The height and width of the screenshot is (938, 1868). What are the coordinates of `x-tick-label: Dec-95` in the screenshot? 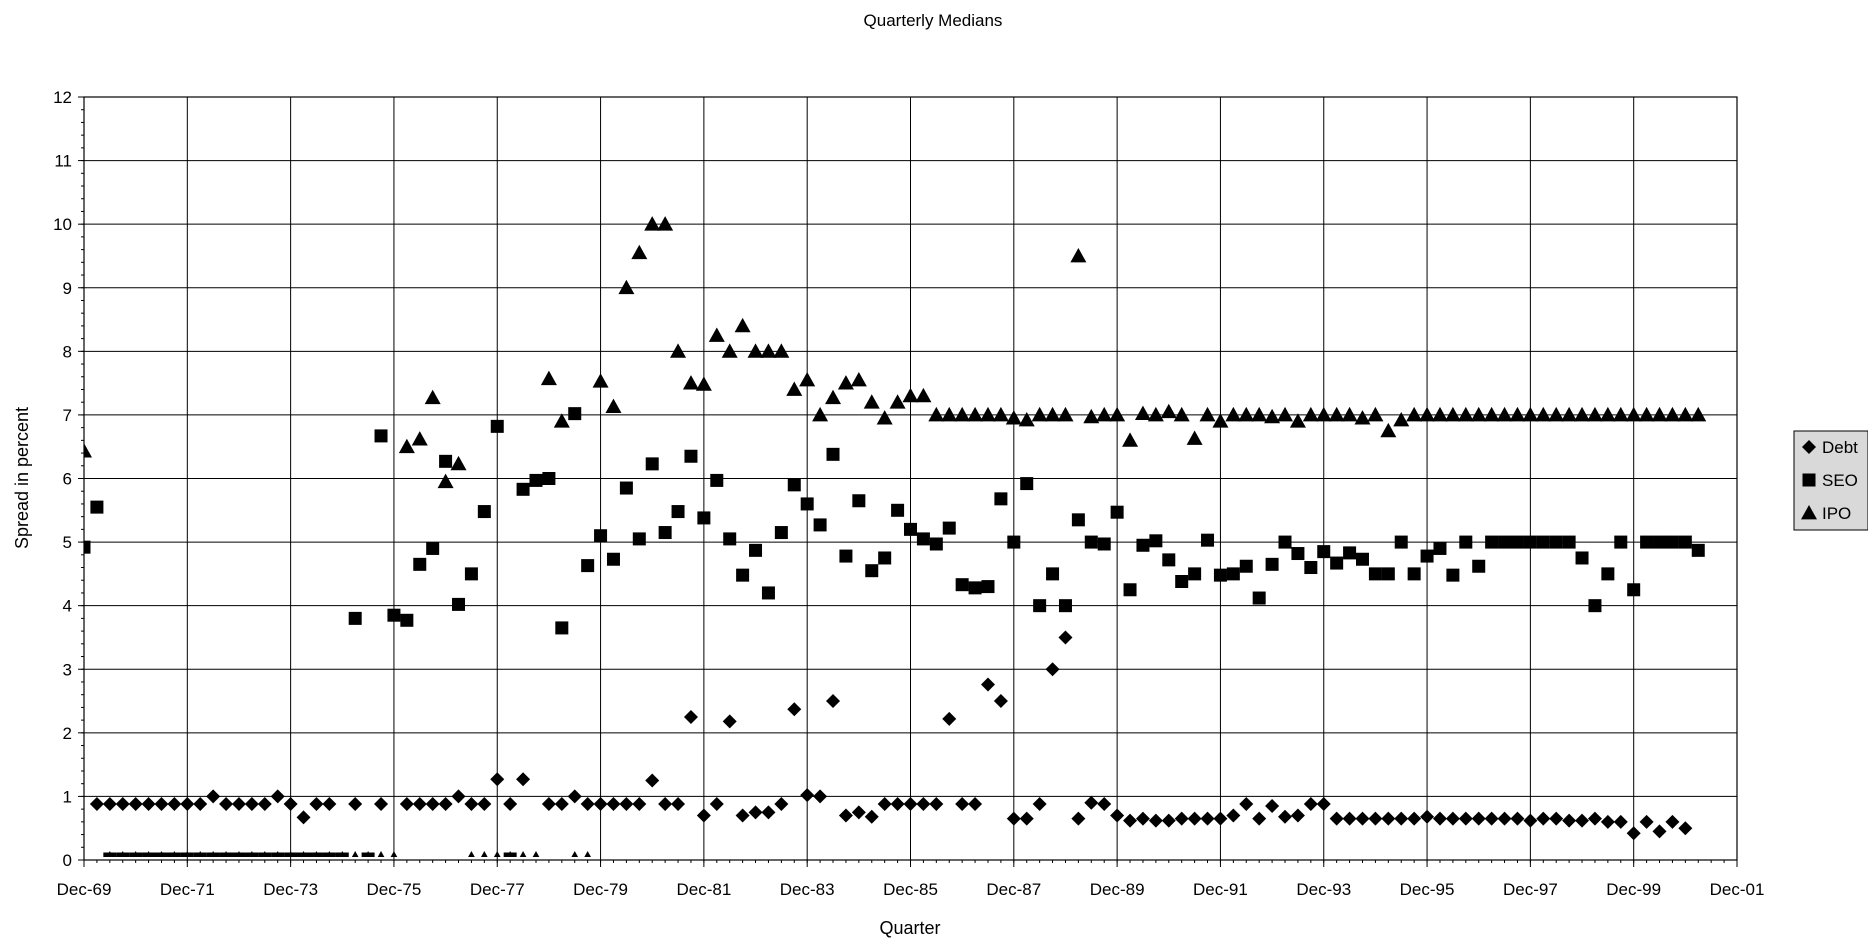 It's located at (1427, 889).